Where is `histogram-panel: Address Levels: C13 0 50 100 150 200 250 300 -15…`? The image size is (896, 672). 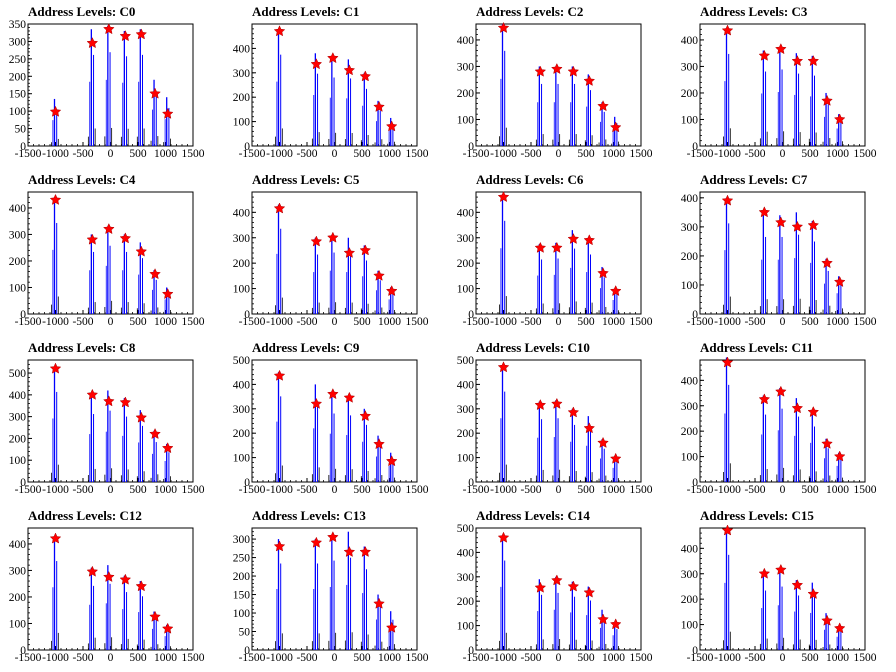
histogram-panel: Address Levels: C13 0 50 100 150 200 250 300 -15… is located at coordinates (336, 588).